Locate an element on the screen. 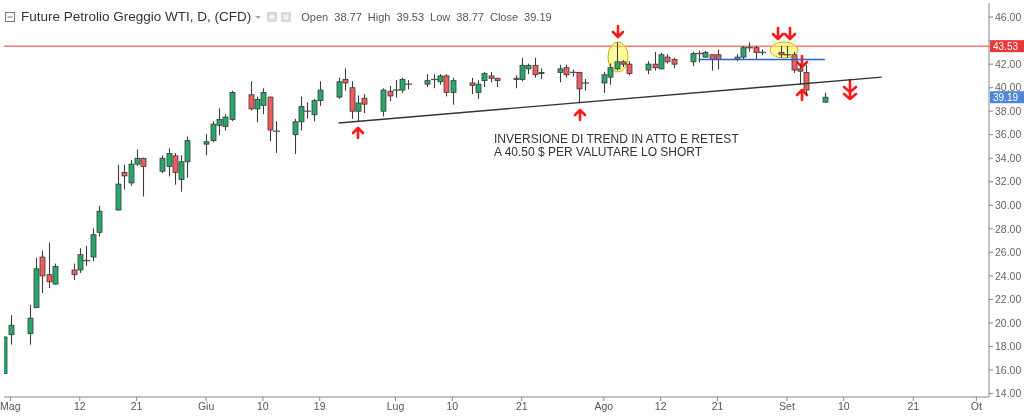 The image size is (1024, 419). y-tick-label: 42.00 is located at coordinates (1008, 63).